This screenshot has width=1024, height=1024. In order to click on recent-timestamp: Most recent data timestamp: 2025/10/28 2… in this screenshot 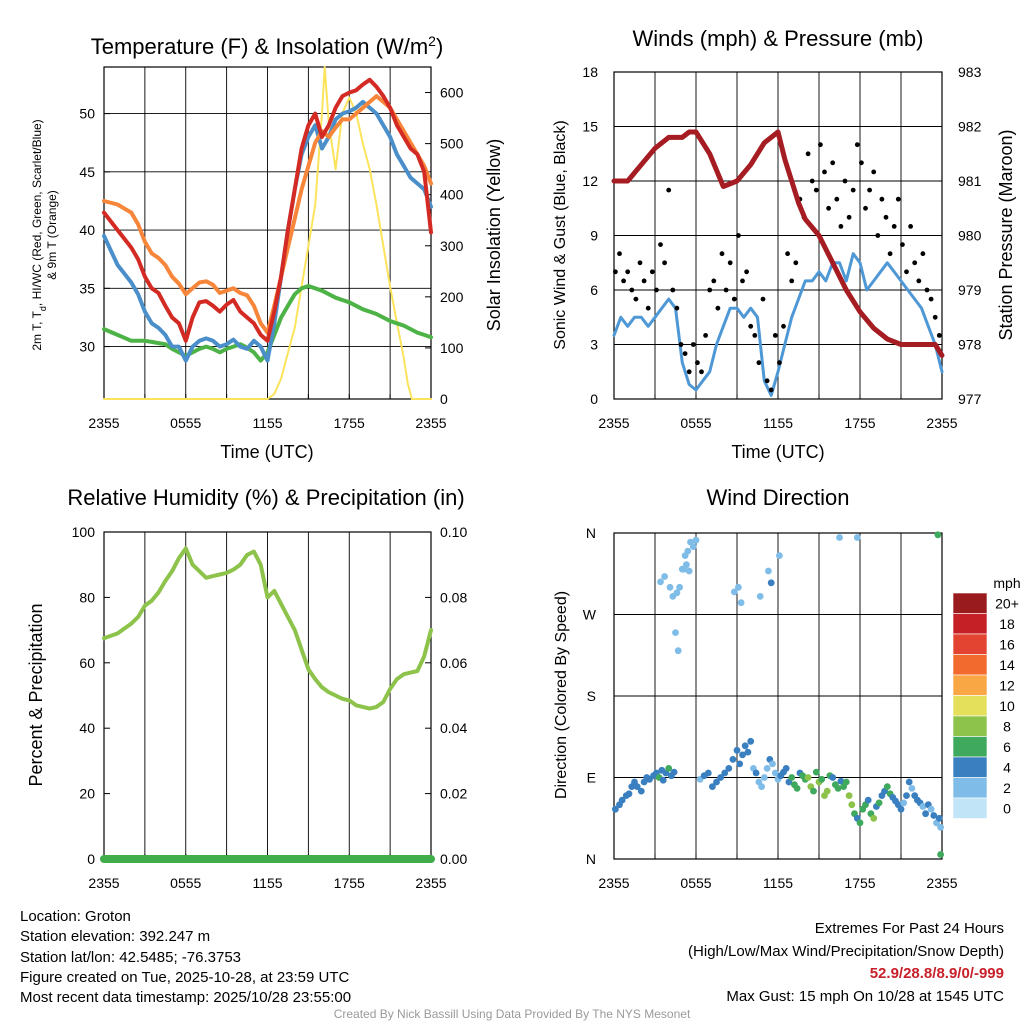, I will do `click(186, 998)`.